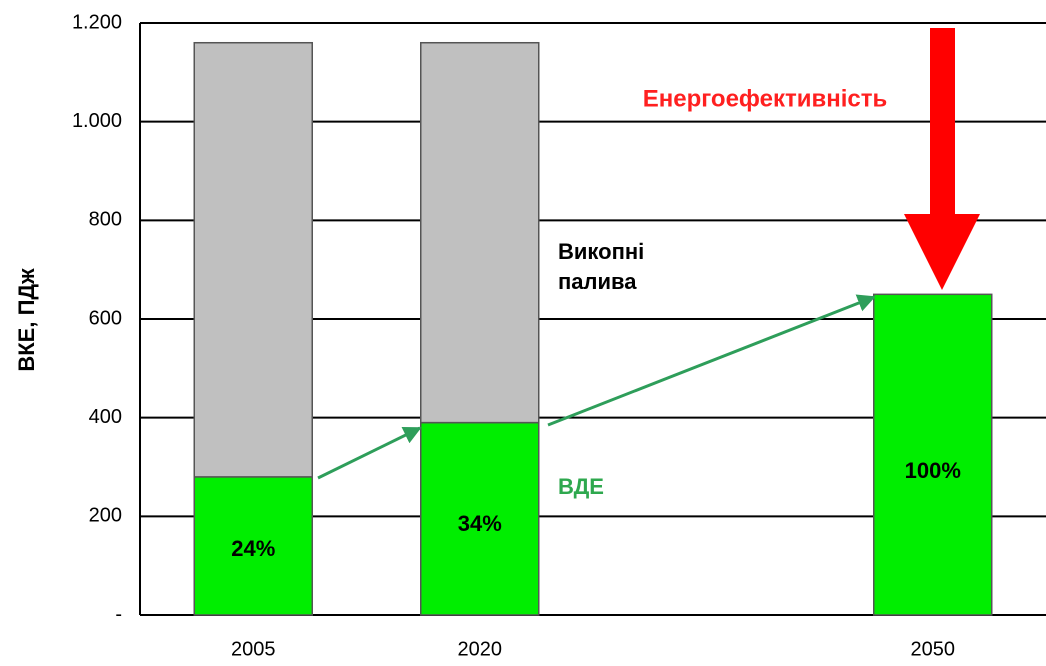 This screenshot has height=666, width=1046. What do you see at coordinates (253, 649) in the screenshot?
I see `x-tick-label: 2005` at bounding box center [253, 649].